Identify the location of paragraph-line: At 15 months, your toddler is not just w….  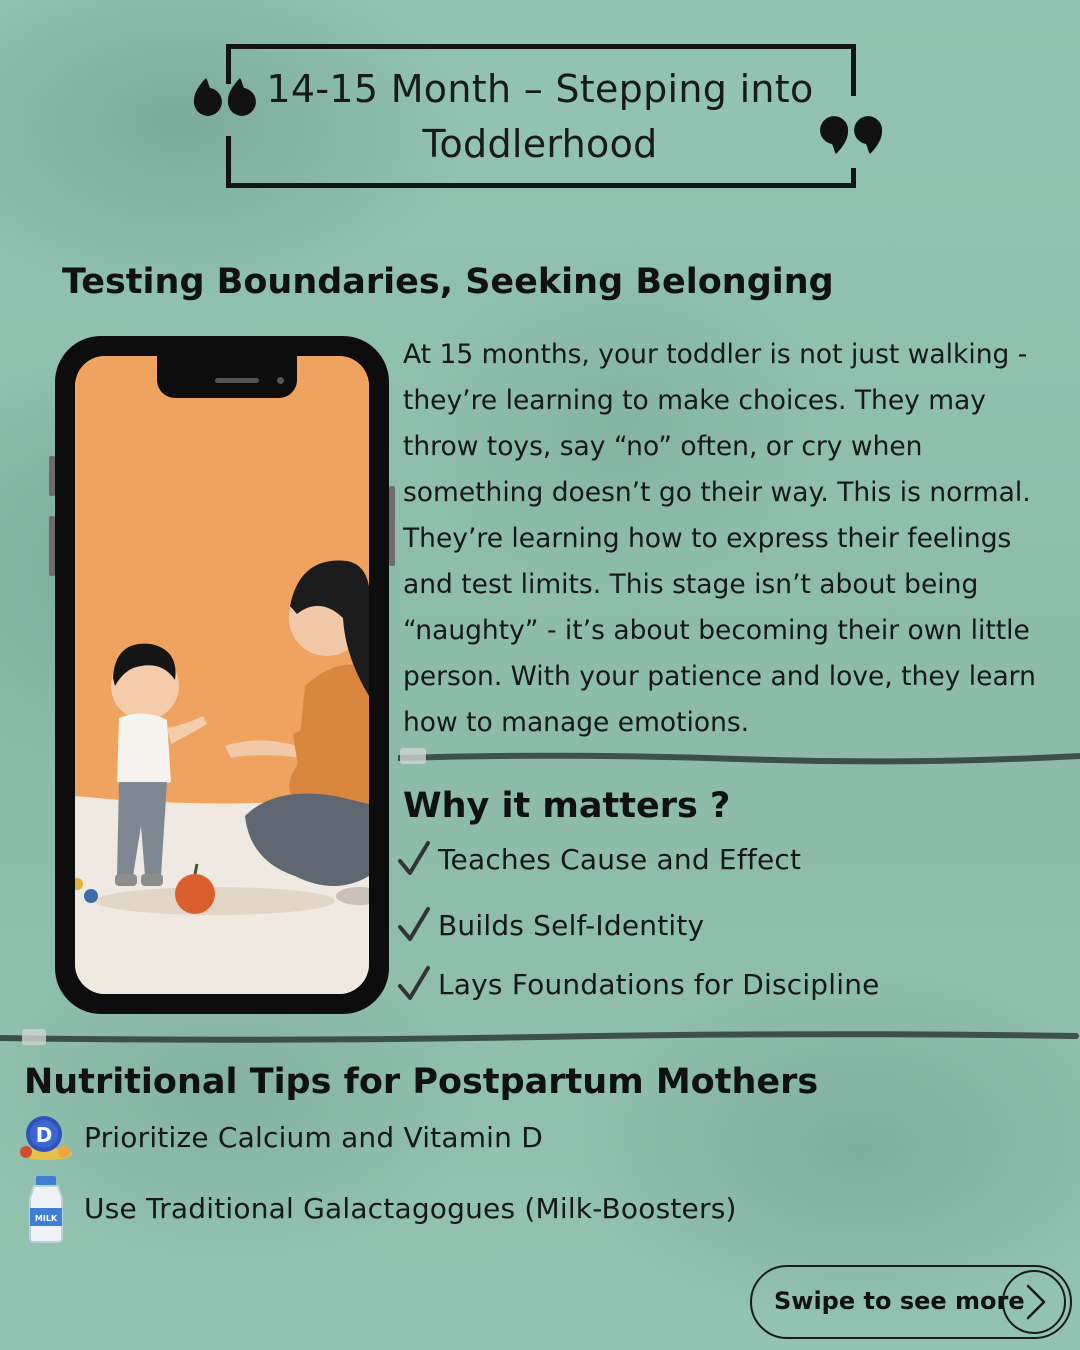
(715, 354).